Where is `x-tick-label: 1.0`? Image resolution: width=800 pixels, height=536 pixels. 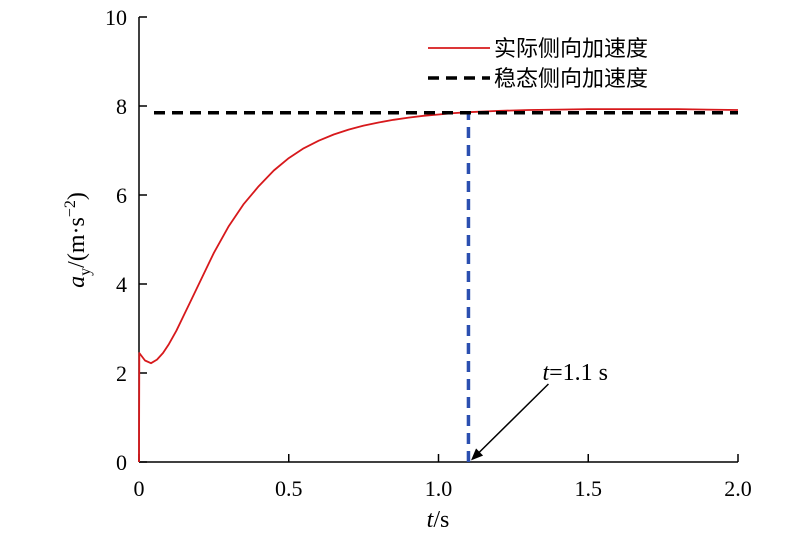 x-tick-label: 1.0 is located at coordinates (439, 488).